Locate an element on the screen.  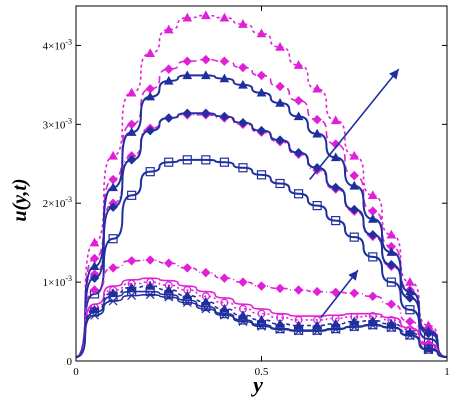
y-tick-label: 3×10⁻³ is located at coordinates (57, 123).